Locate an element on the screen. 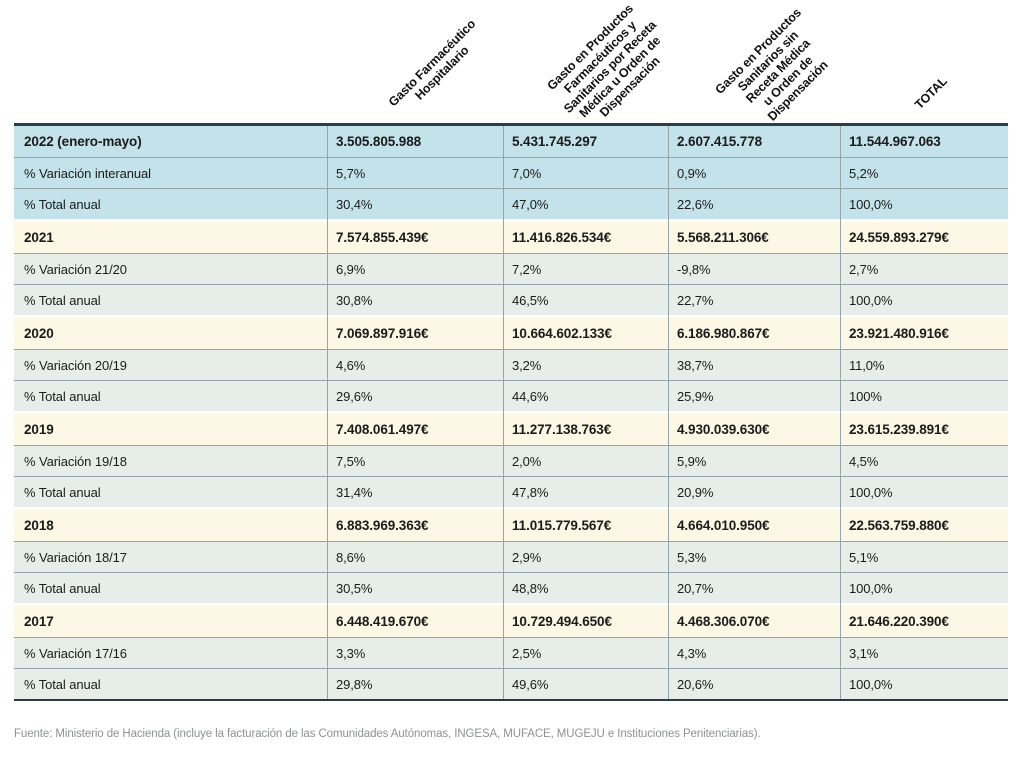  value-cell: 3.505.805.988 is located at coordinates (379, 141).